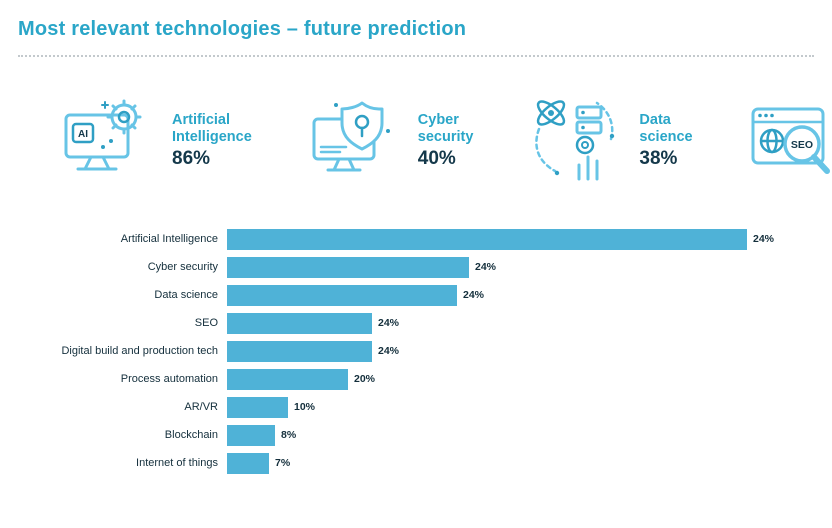  Describe the element at coordinates (289, 435) in the screenshot. I see `bar-value-label: 8%` at that location.